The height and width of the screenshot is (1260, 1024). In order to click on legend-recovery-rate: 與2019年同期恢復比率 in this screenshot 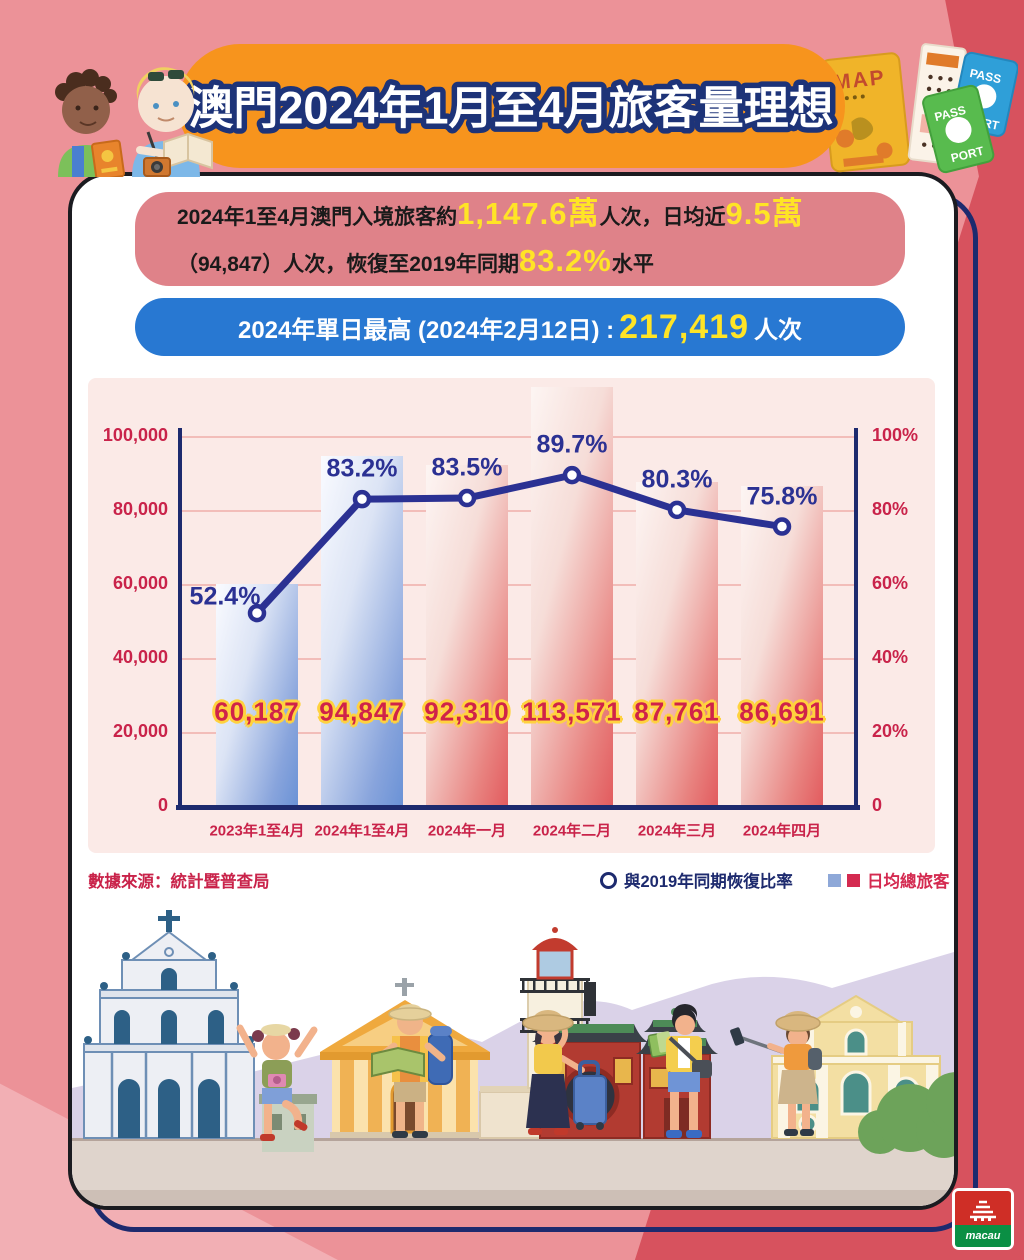, I will do `click(696, 880)`.